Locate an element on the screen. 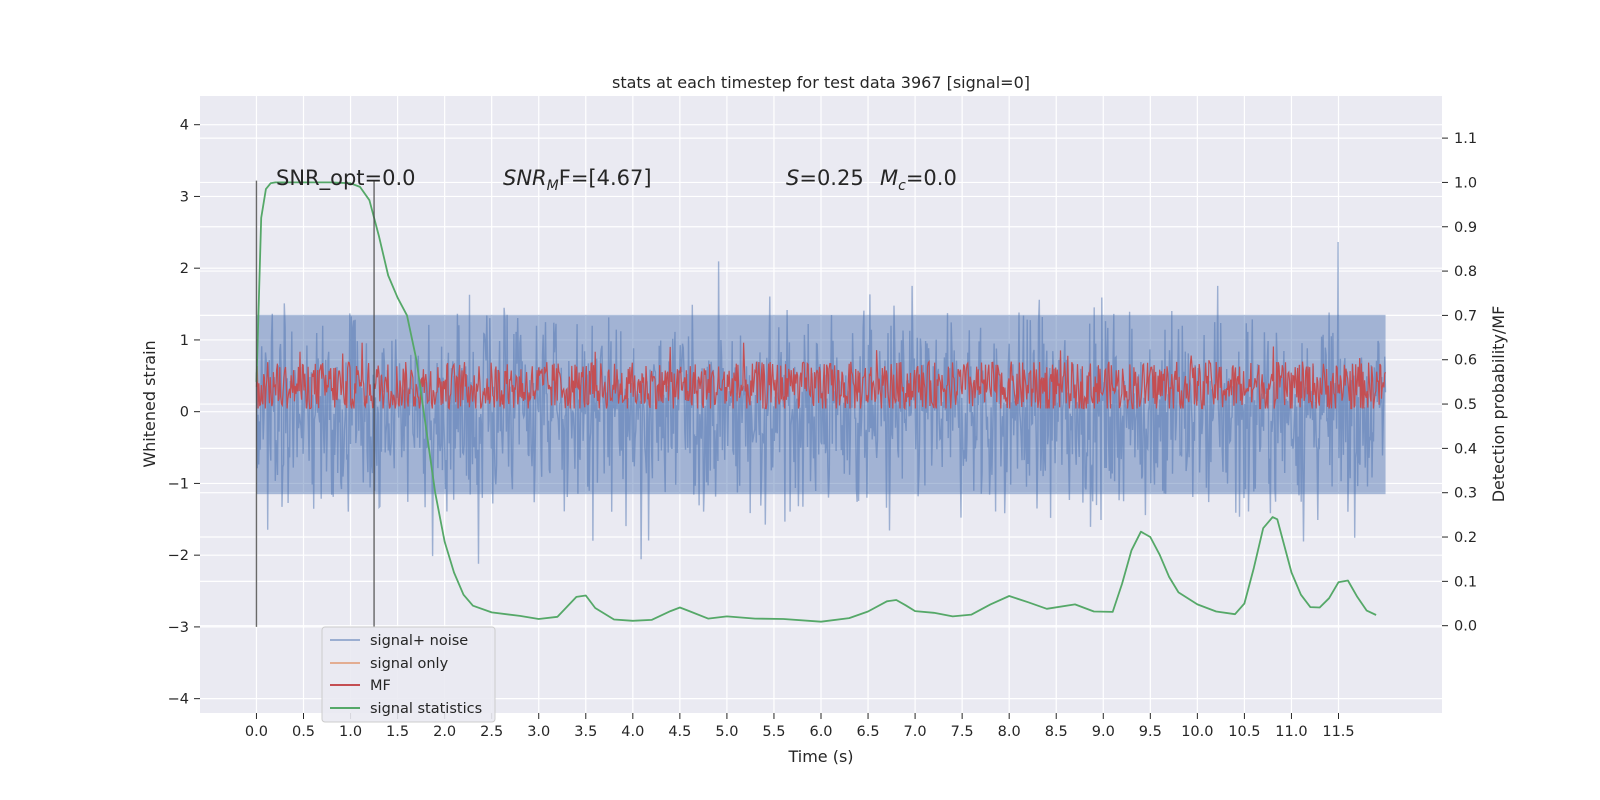 This screenshot has height=800, width=1600. legend-label-signal-statistics: signal statistics is located at coordinates (426, 709).